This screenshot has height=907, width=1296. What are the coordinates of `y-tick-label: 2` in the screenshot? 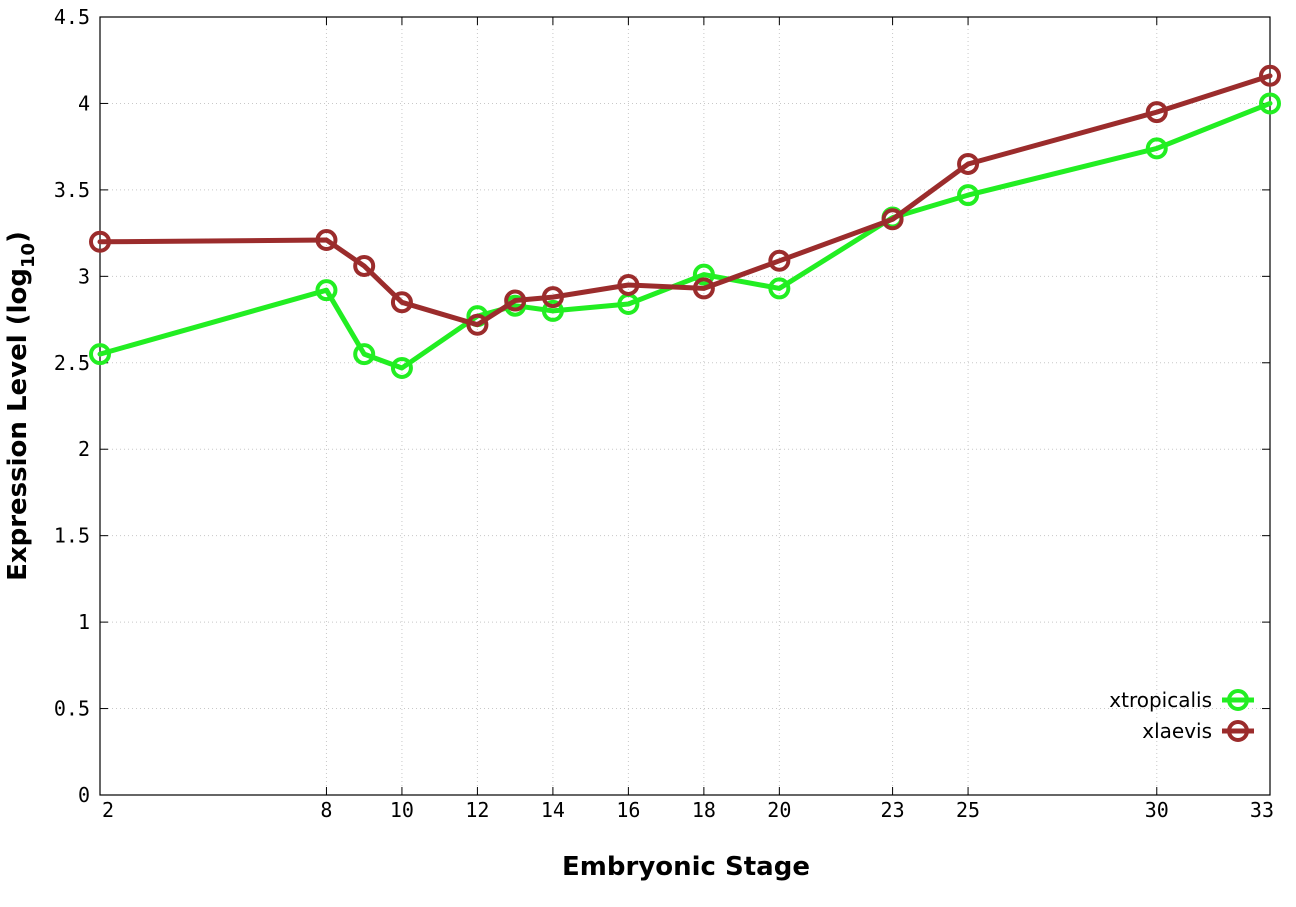 It's located at (84, 449).